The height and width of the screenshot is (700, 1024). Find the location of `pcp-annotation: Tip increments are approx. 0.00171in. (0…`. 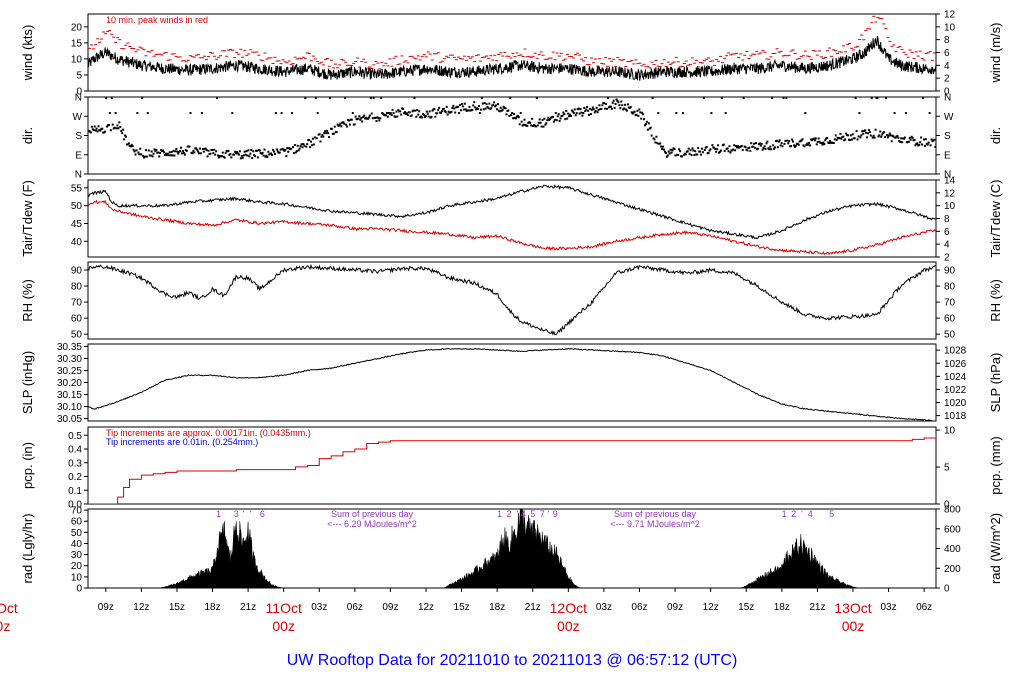

pcp-annotation: Tip increments are approx. 0.00171in. (0… is located at coordinates (208, 433).